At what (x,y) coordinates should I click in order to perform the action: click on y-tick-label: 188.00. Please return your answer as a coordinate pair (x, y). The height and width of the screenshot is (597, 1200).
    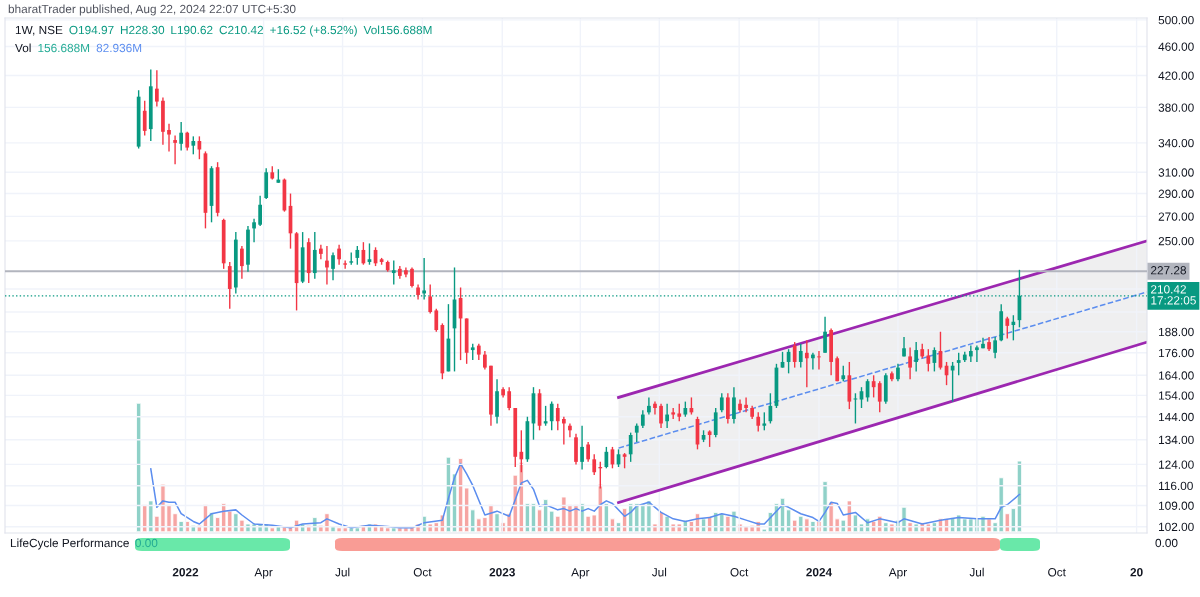
    Looking at the image, I should click on (1176, 332).